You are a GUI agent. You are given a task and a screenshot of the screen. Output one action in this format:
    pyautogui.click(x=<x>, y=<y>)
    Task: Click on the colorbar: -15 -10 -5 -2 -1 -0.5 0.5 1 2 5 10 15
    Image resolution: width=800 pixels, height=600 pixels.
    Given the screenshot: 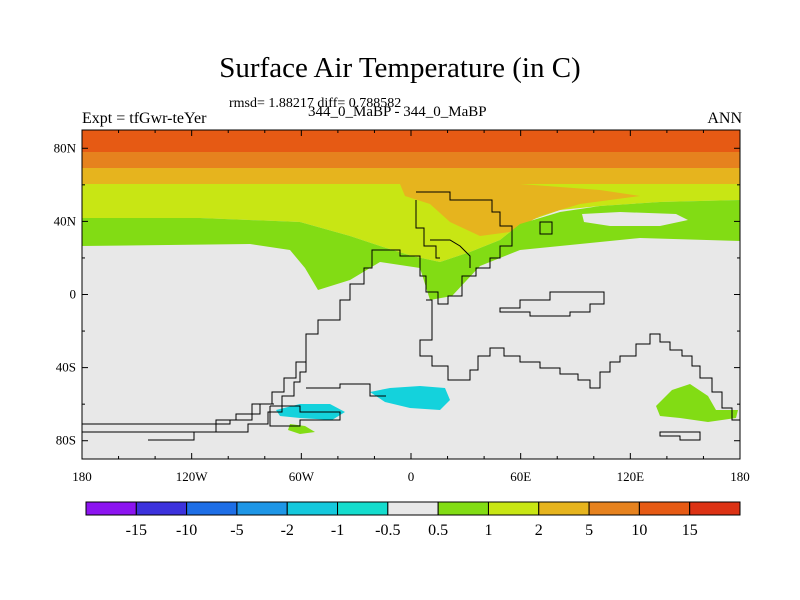 What is the action you would take?
    pyautogui.click(x=413, y=520)
    